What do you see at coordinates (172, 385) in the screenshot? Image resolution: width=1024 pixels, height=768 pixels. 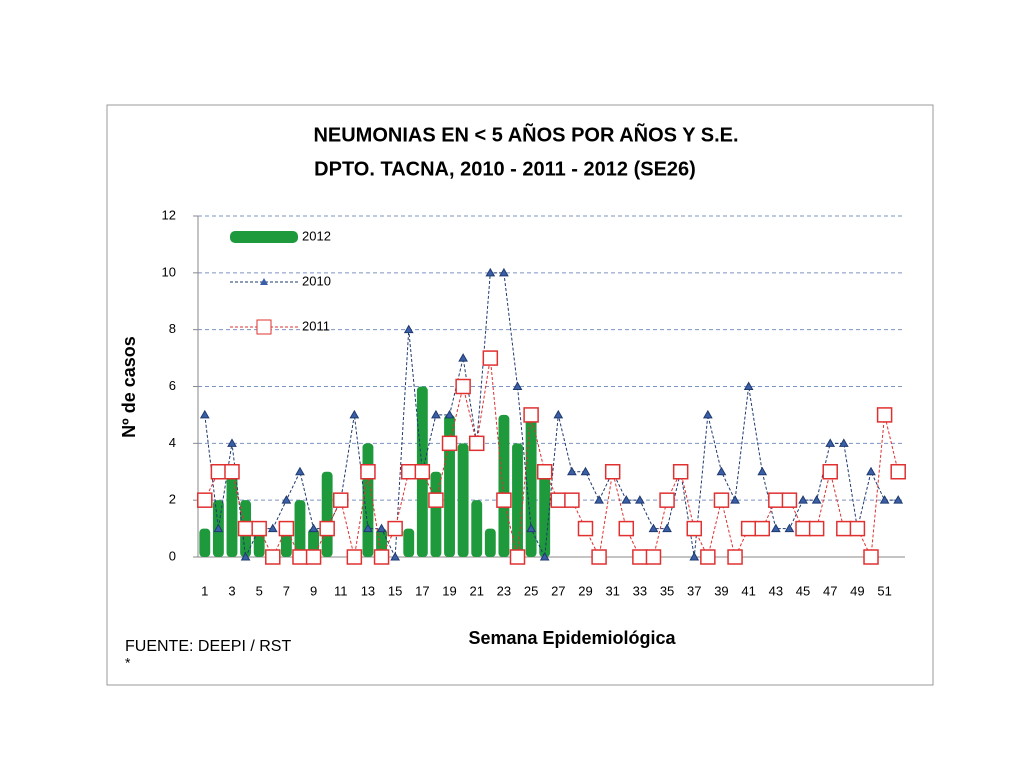 I see `y-tick-label: 6` at bounding box center [172, 385].